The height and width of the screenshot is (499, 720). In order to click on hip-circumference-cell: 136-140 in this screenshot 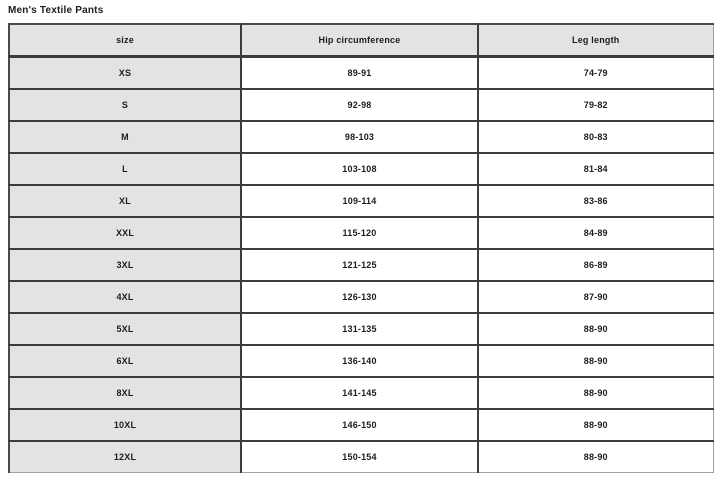, I will do `click(359, 361)`.